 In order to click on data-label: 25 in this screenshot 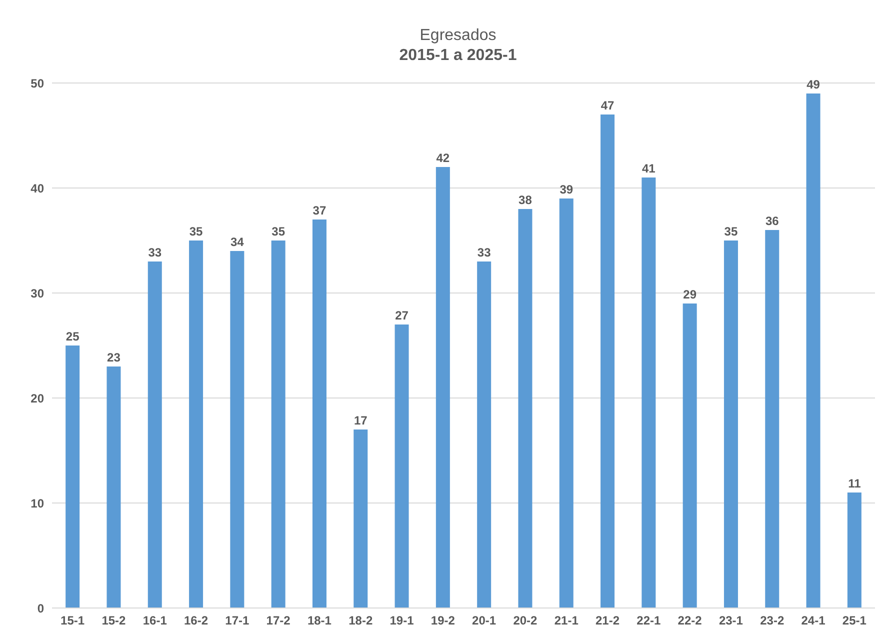, I will do `click(73, 337)`.